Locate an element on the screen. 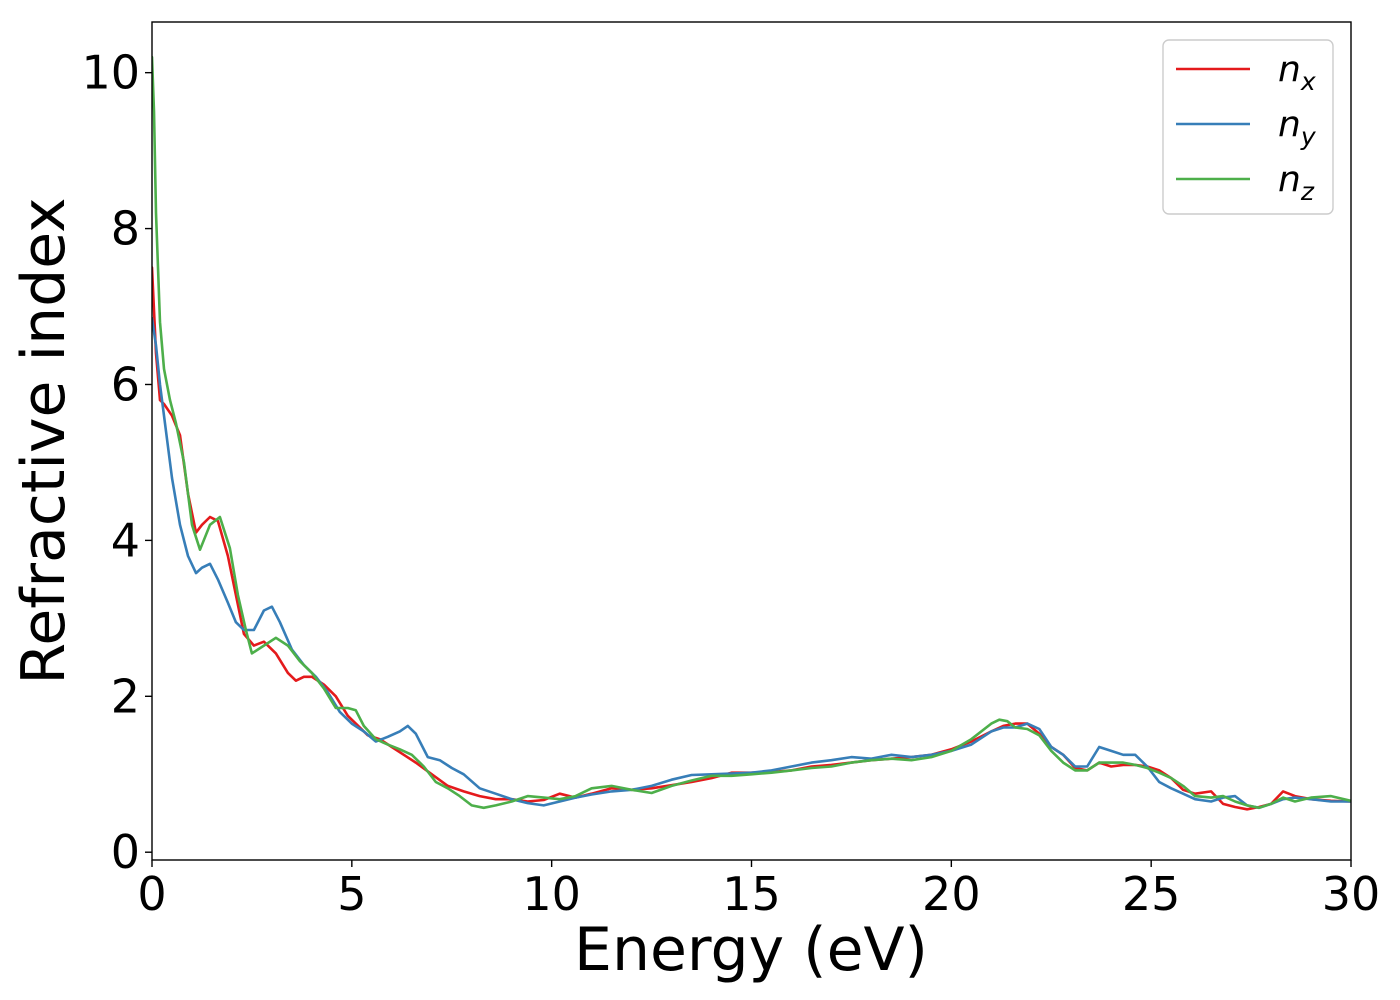  x-axis-ticks: 0 5 10 15 20 25 30 is located at coordinates (758, 890).